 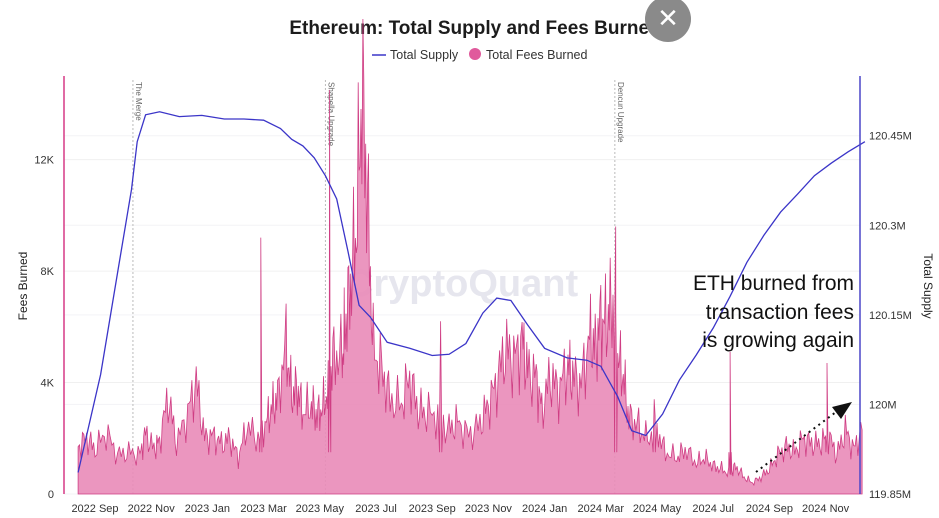 What do you see at coordinates (544, 509) in the screenshot?
I see `x-tick-label-8: 2024 Jan` at bounding box center [544, 509].